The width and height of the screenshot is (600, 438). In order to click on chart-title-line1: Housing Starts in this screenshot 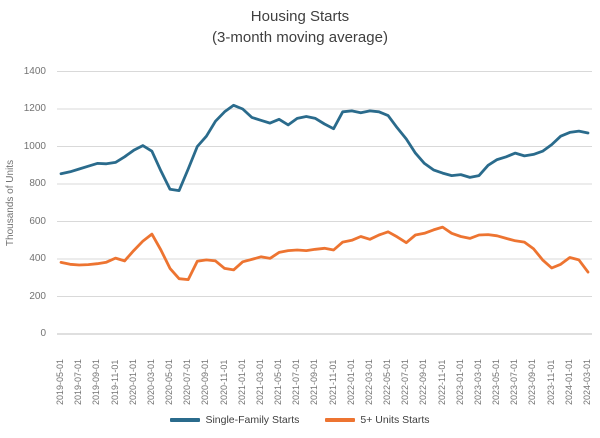, I will do `click(300, 16)`.